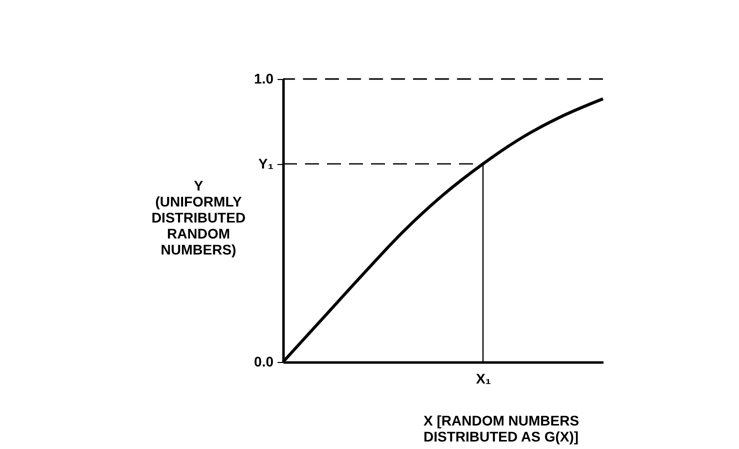 The image size is (739, 449). I want to click on y-tick-label: 0.0, so click(264, 362).